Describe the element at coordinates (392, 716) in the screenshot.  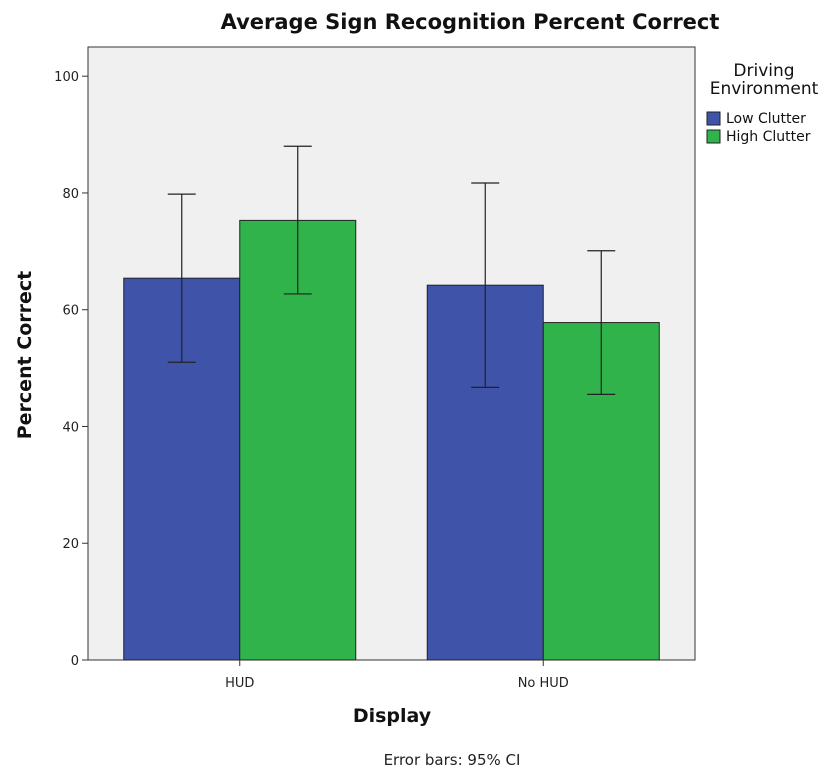
I see `x-axis-label: Display` at that location.